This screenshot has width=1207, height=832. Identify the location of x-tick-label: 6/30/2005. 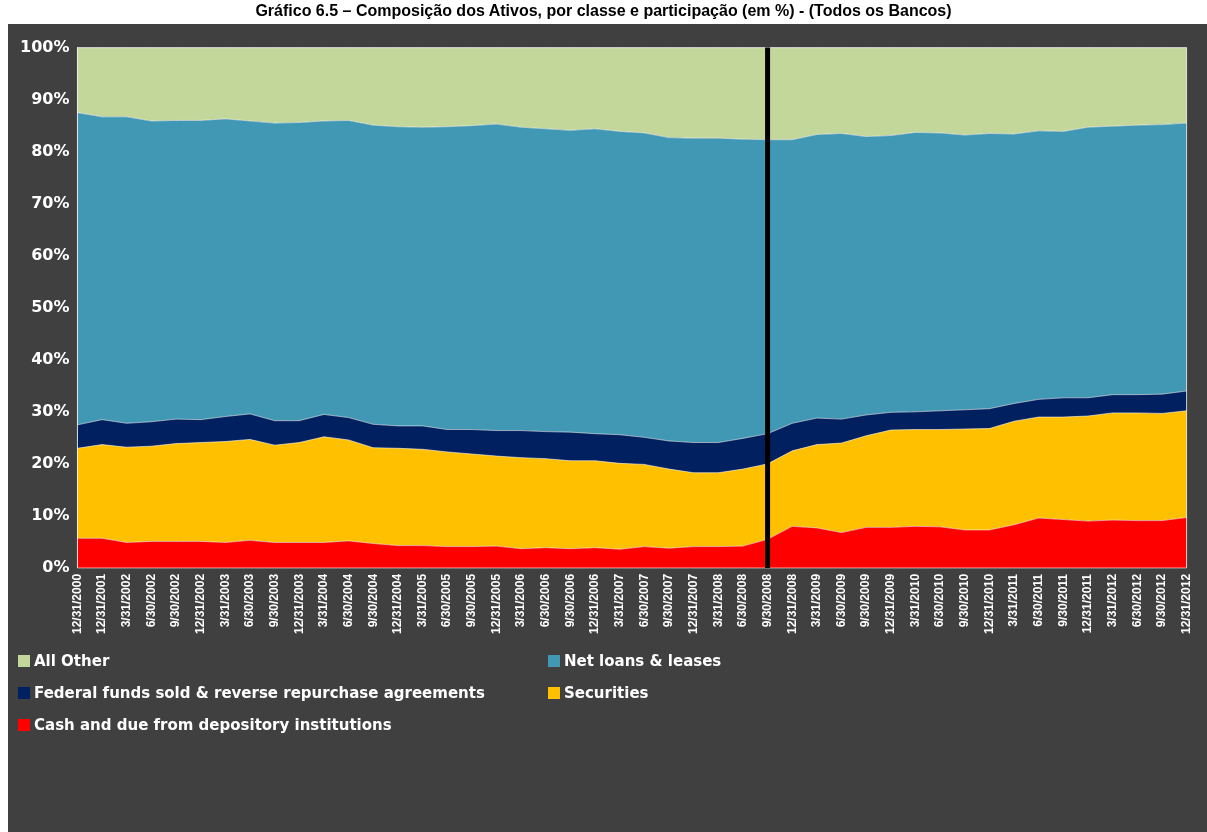
(446, 600).